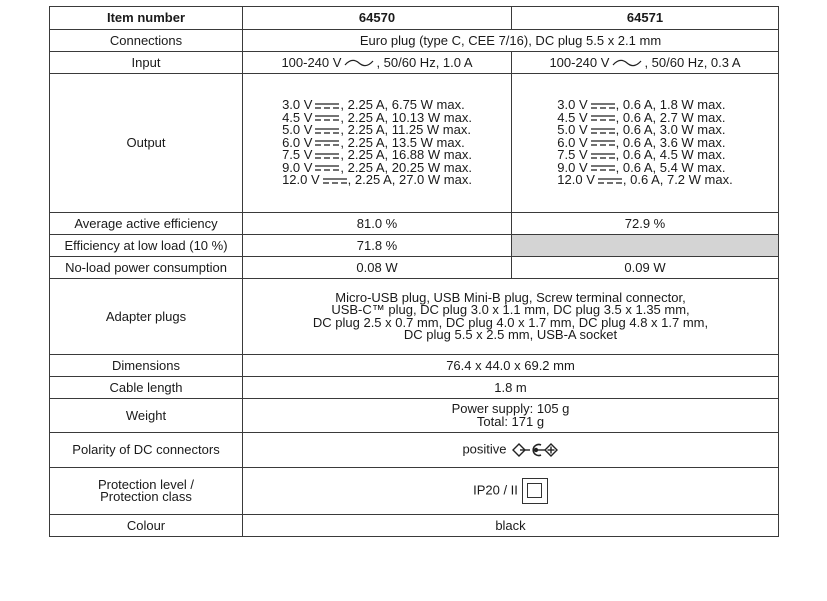  I want to click on dimensions-value: 76.4 x 44.0 x 69.2 mm, so click(510, 365).